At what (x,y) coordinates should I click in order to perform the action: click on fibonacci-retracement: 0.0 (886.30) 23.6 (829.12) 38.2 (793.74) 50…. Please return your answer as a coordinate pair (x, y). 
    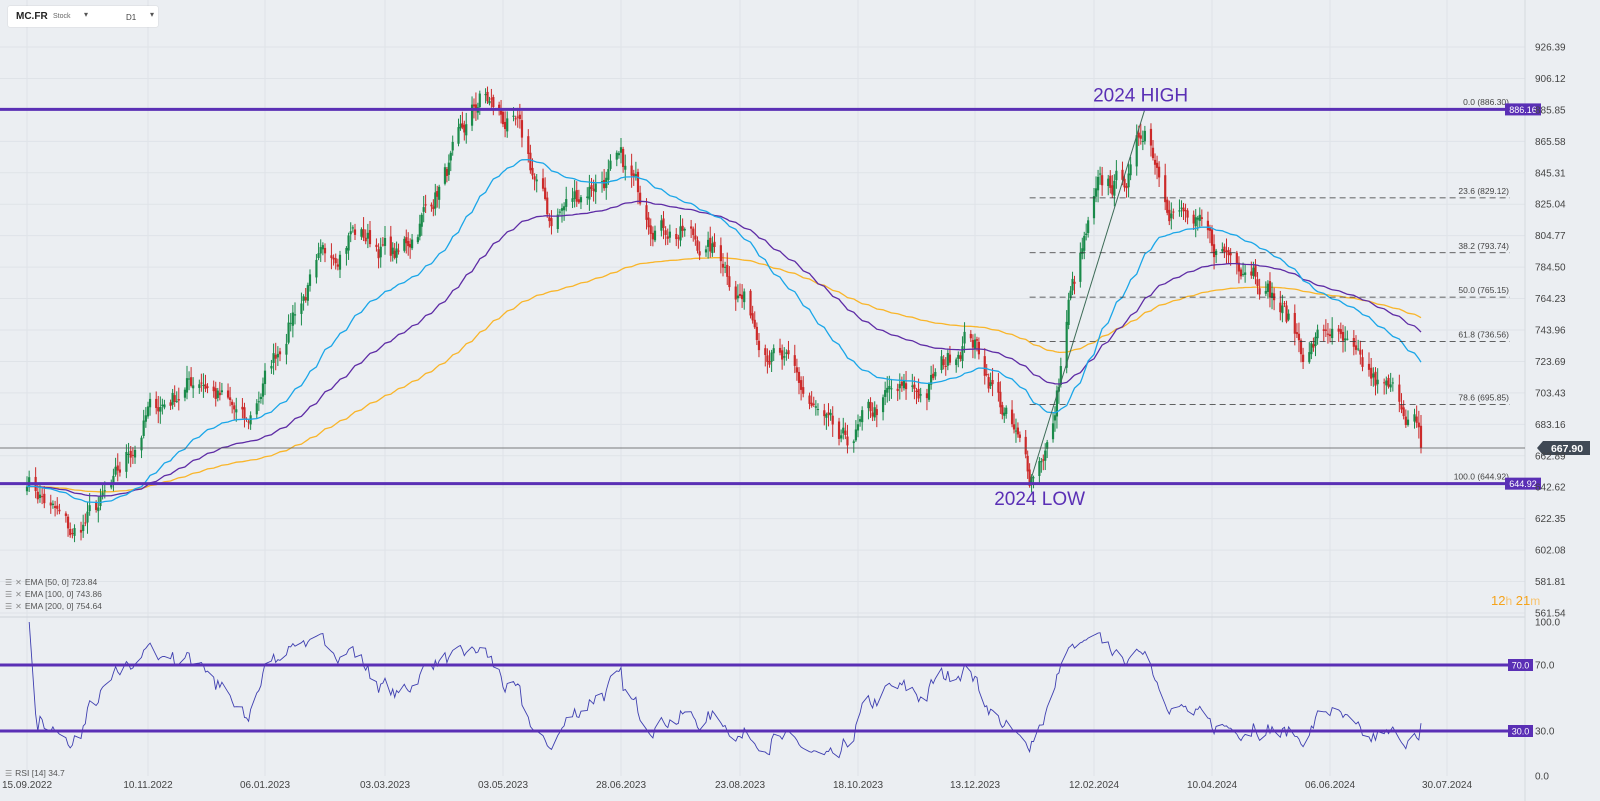
    Looking at the image, I should click on (1269, 290).